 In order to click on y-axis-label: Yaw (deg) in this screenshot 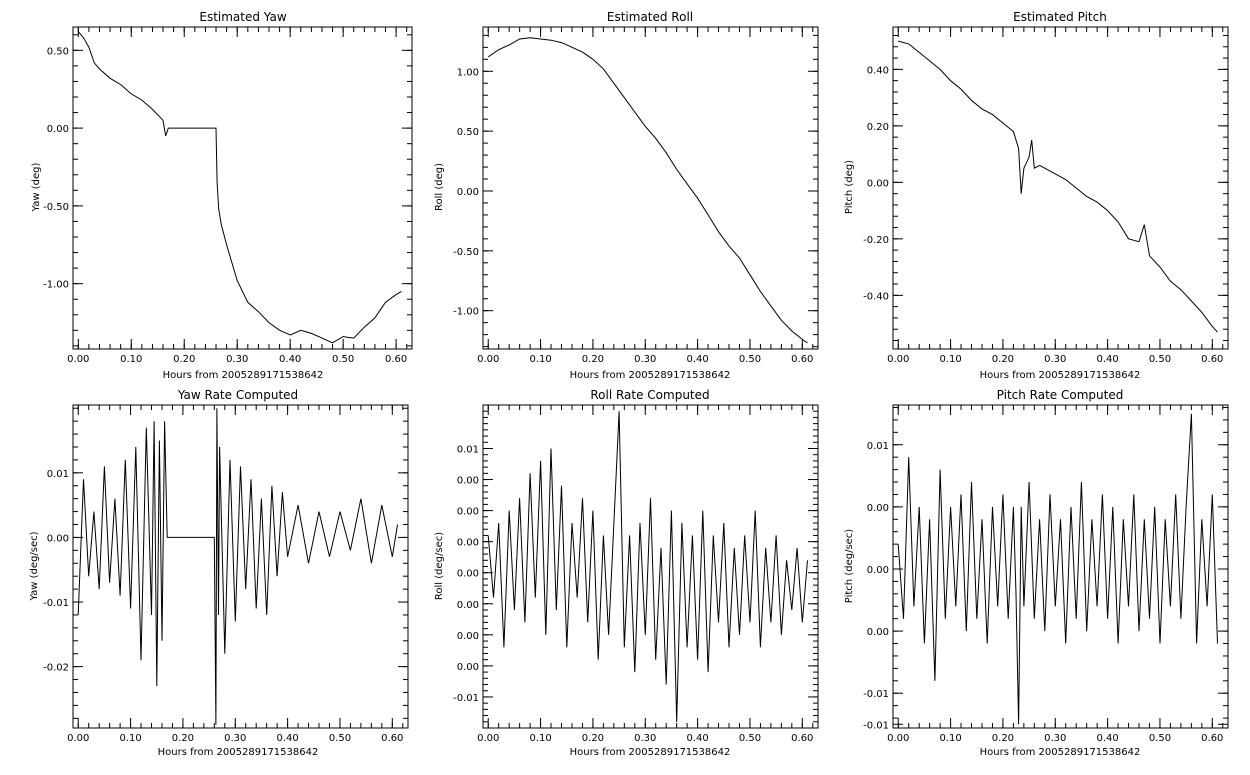, I will do `click(36, 187)`.